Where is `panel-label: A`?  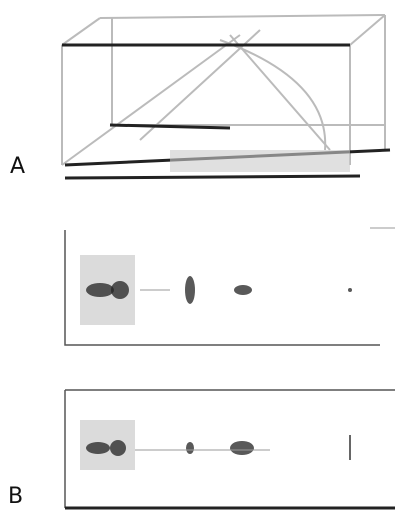
panel-label: A is located at coordinates (17, 166).